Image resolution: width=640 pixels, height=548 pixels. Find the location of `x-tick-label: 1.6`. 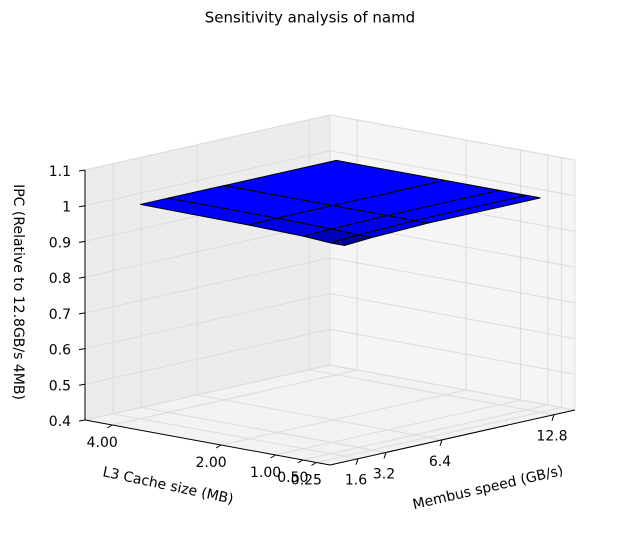

x-tick-label: 1.6 is located at coordinates (356, 481).